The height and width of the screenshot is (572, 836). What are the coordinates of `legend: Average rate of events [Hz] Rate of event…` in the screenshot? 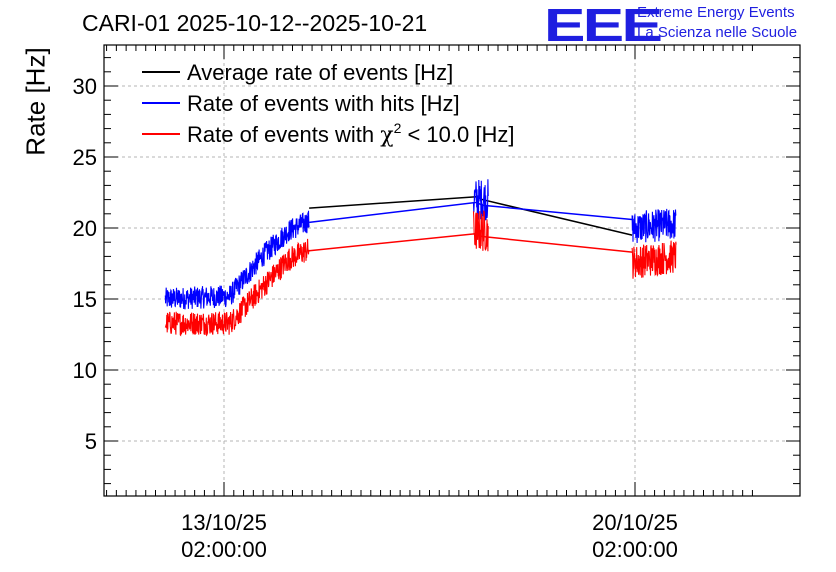 It's located at (328, 104).